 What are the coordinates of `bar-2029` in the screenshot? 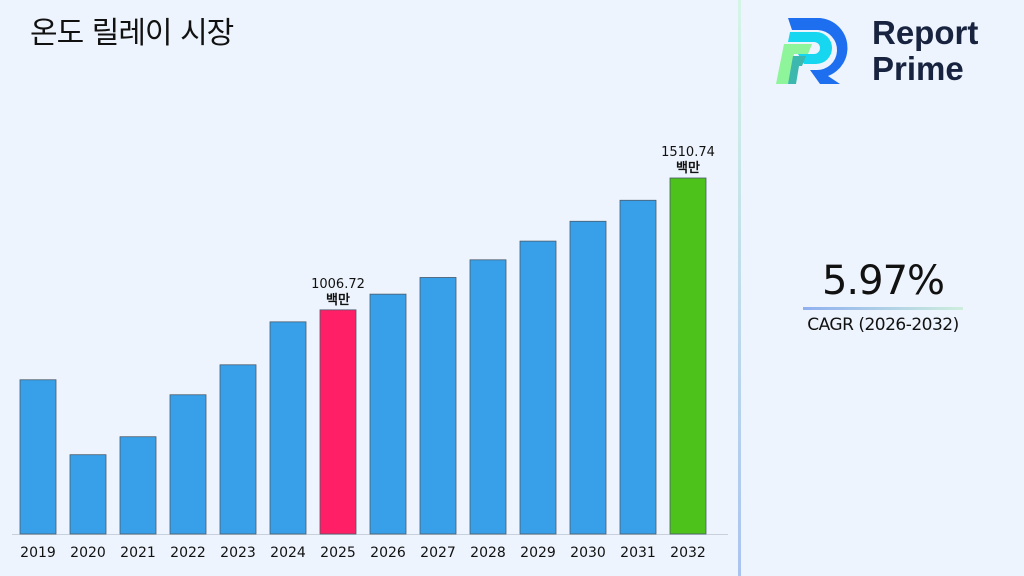 It's located at (538, 387).